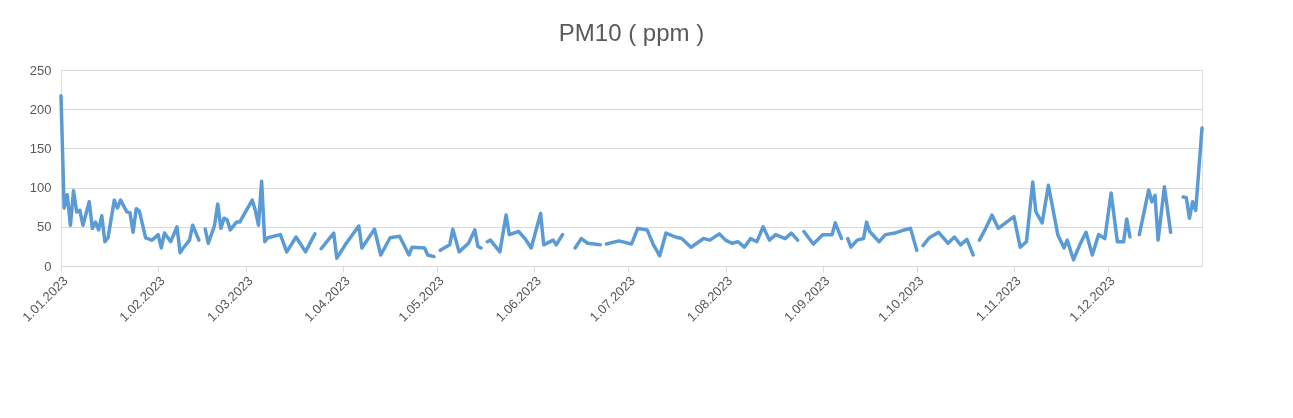 The image size is (1293, 418). What do you see at coordinates (631, 32) in the screenshot?
I see `chart-title: PM10 ( ppm )` at bounding box center [631, 32].